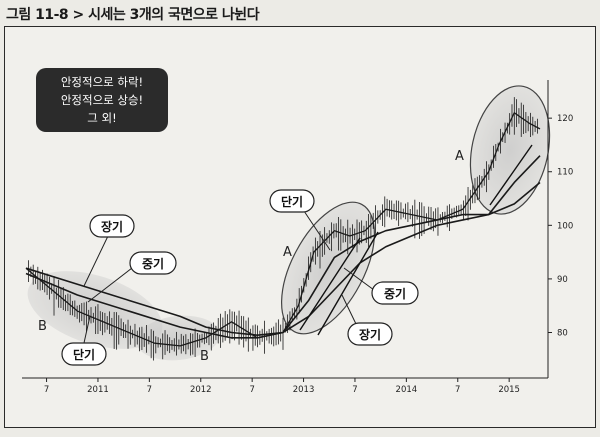  What do you see at coordinates (287, 252) in the screenshot?
I see `phase-label-a1: A` at bounding box center [287, 252].